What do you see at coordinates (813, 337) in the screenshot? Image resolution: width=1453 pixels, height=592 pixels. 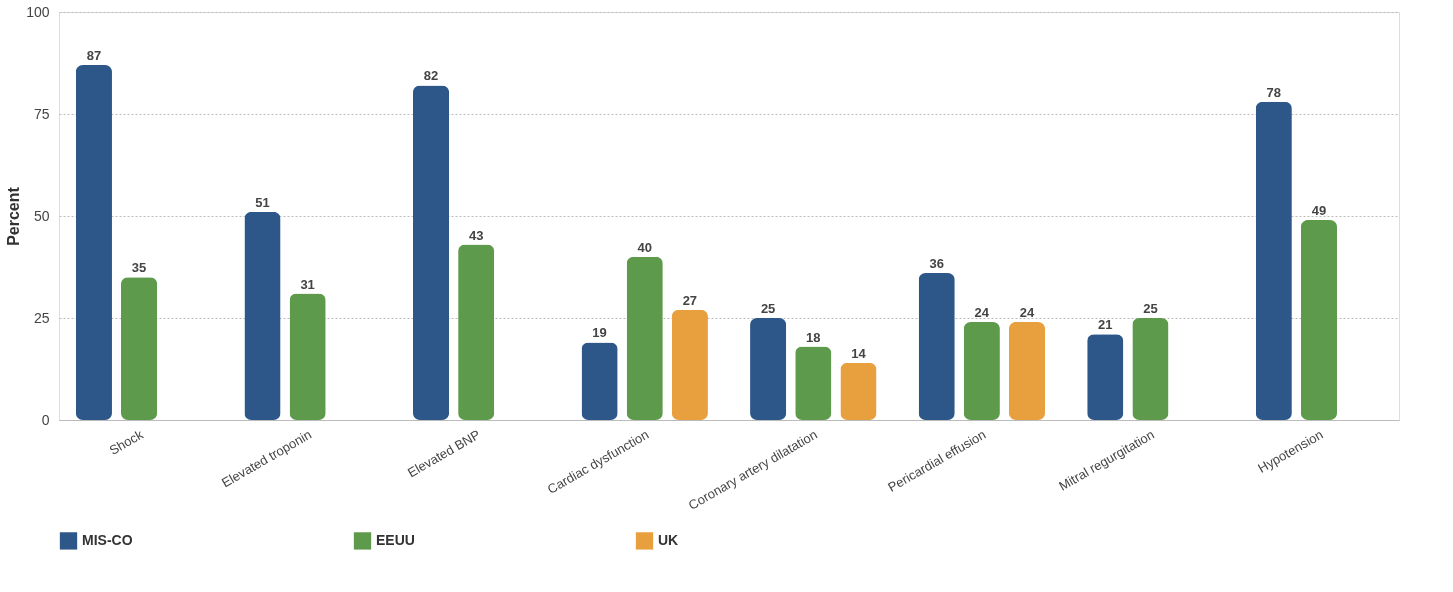 I see `data-label: 18` at bounding box center [813, 337].